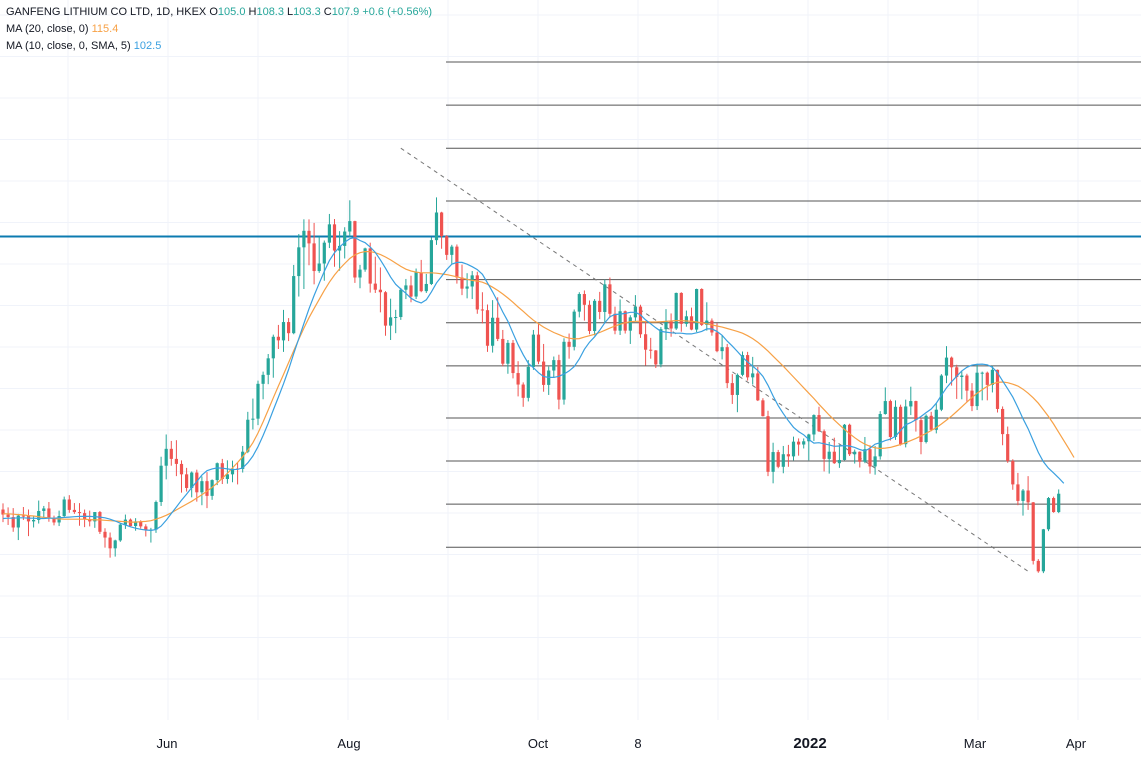 The image size is (1141, 760). Describe the element at coordinates (106, 12) in the screenshot. I see `symbol-title: GANFENG LITHIUM CO LTD, 1D, HKEX` at that location.